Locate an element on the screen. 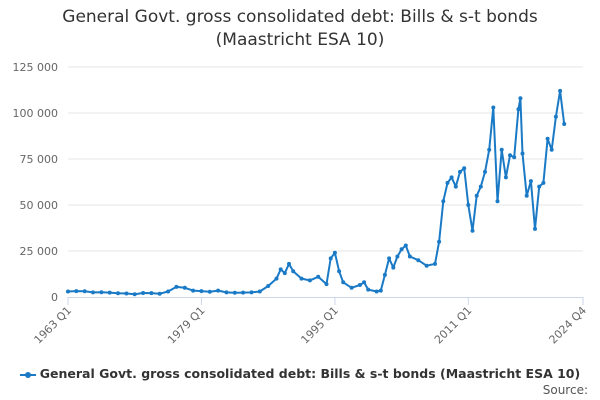  y-tick-label: 0 is located at coordinates (54, 297).